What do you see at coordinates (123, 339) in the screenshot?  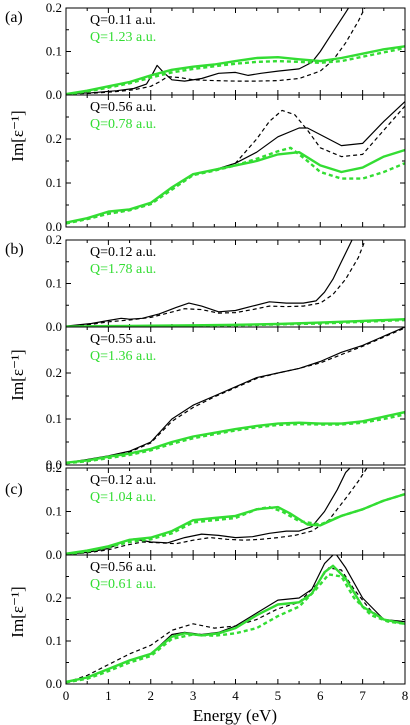 I see `legend-entry: Q=0.55 a.u.` at bounding box center [123, 339].